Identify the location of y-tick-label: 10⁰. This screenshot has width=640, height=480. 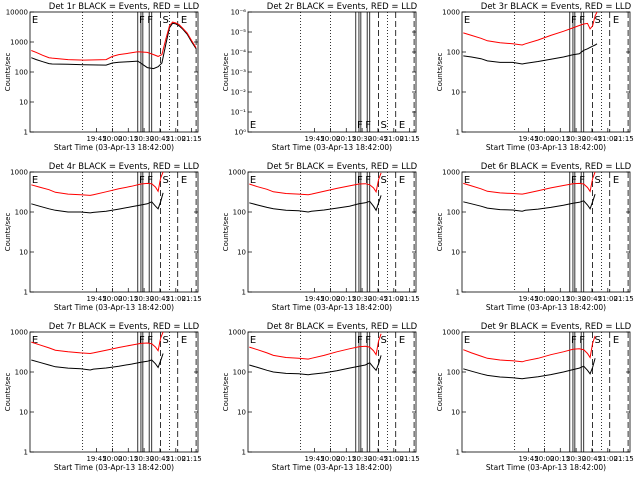
(240, 133).